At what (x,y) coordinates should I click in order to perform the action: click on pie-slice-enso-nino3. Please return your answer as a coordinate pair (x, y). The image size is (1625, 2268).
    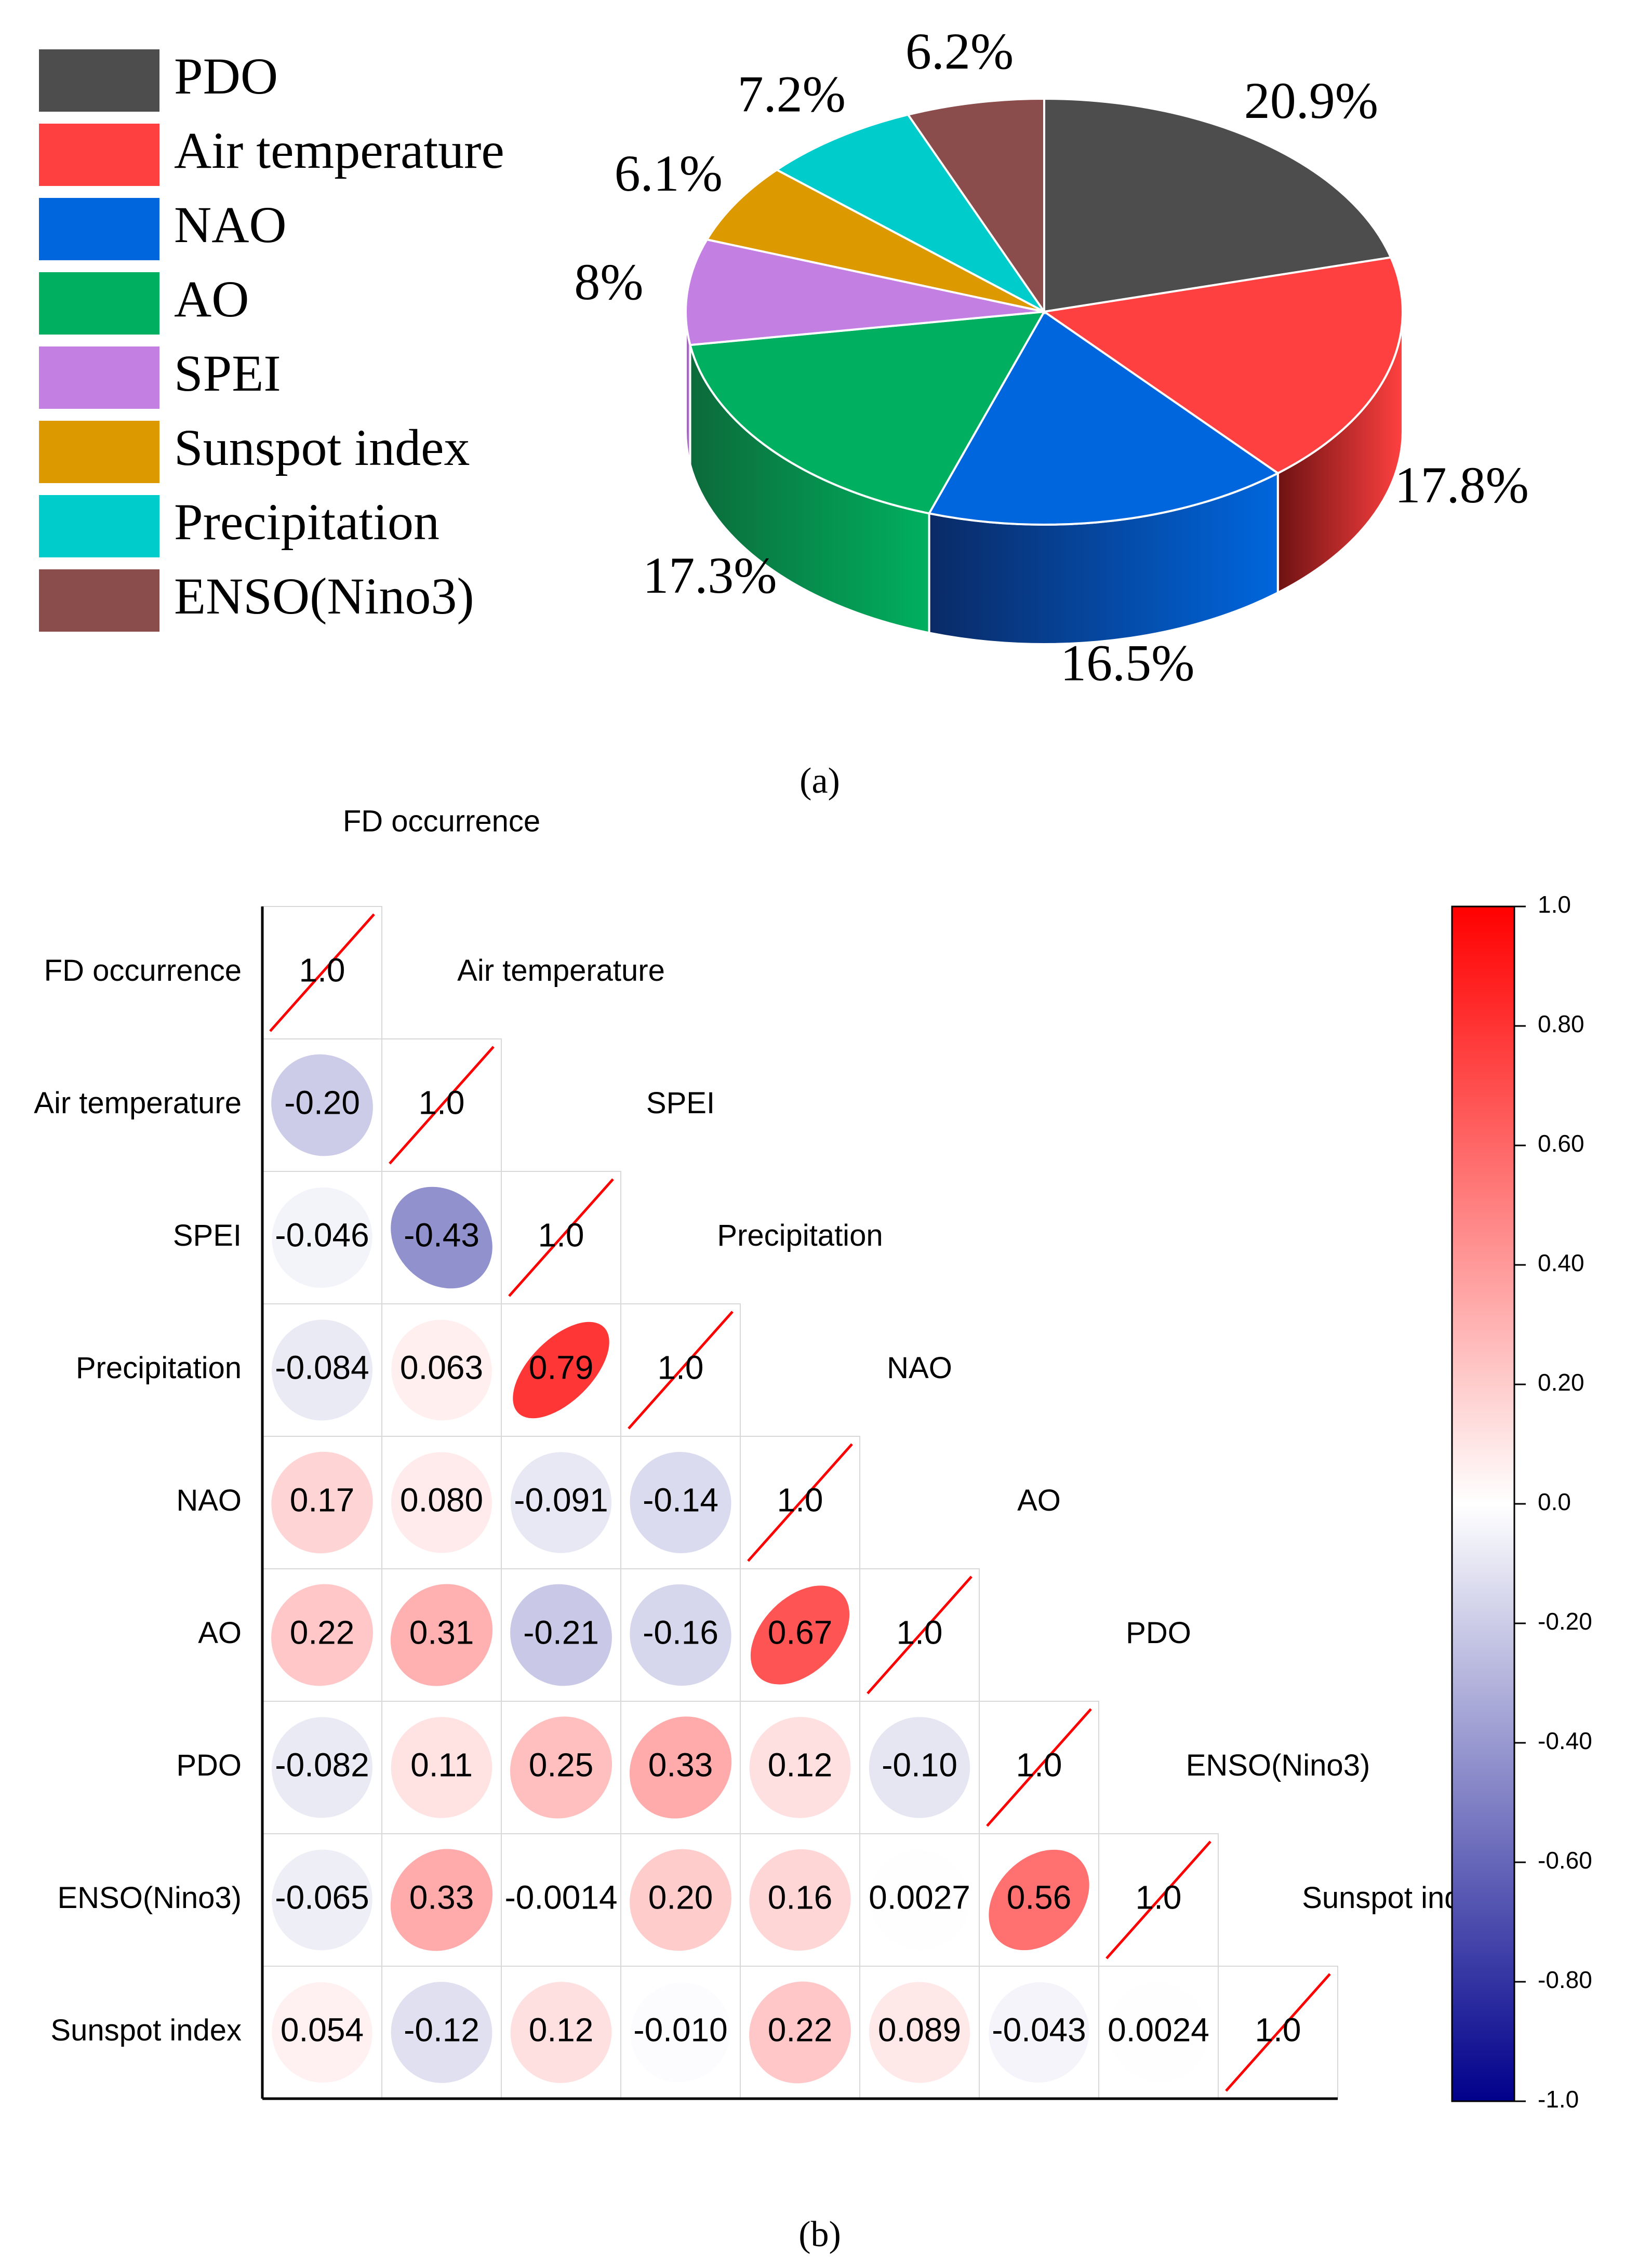
    Looking at the image, I should click on (975, 206).